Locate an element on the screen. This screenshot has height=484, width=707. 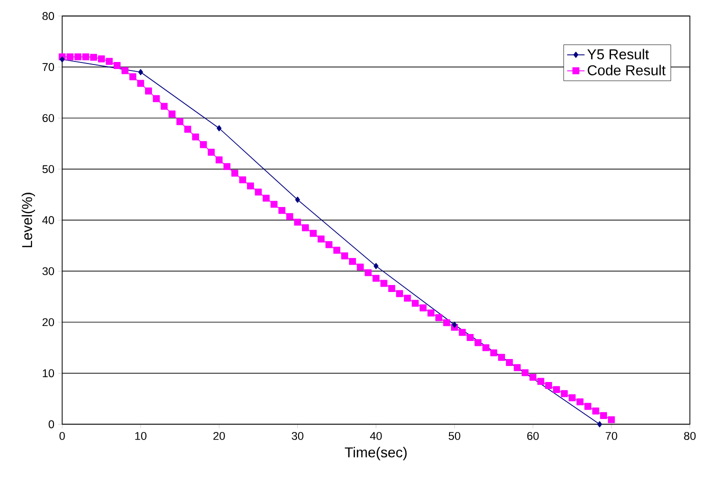
y-tick-label: 0 is located at coordinates (51, 424).